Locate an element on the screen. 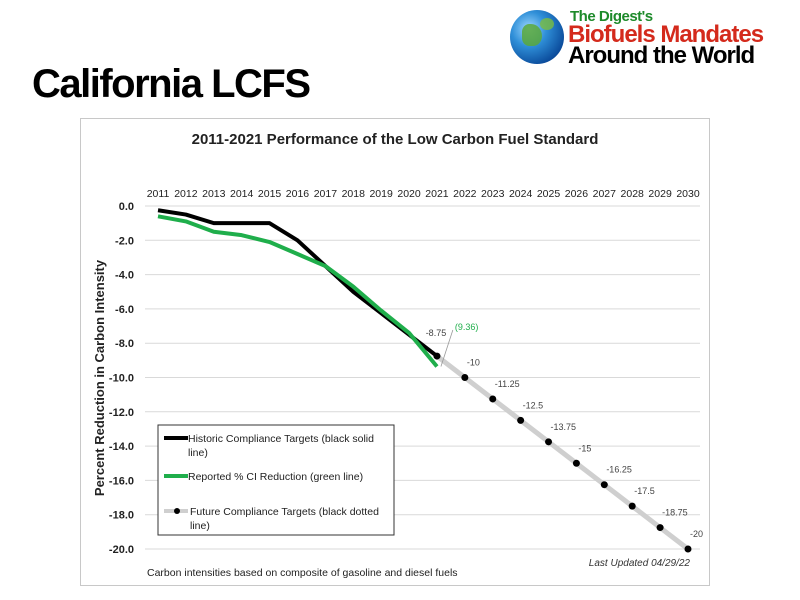 The width and height of the screenshot is (800, 600). green-end-annotation: (9.36) is located at coordinates (467, 327).